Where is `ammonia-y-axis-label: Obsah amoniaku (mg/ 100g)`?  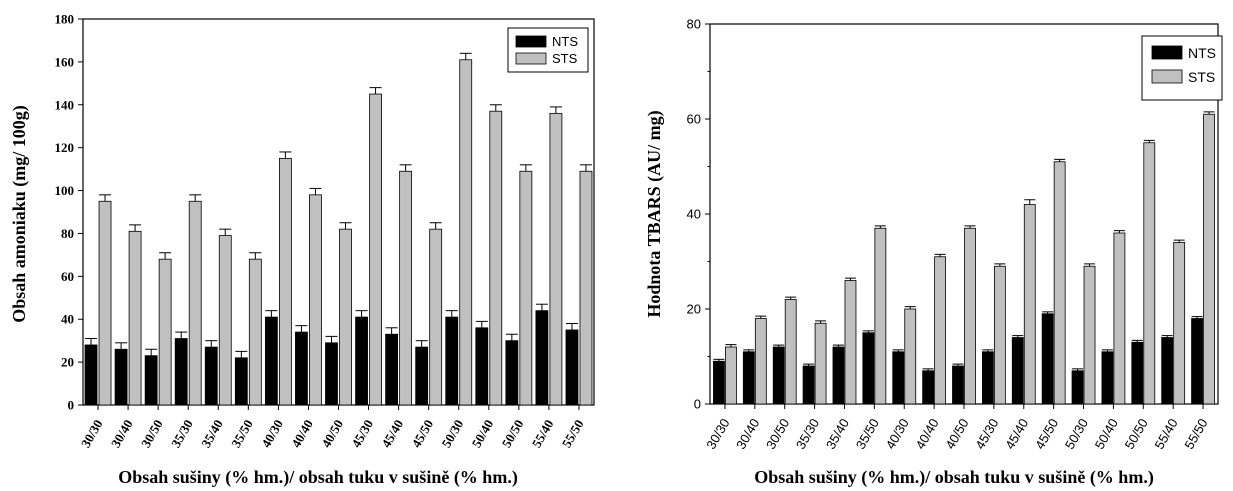 ammonia-y-axis-label: Obsah amoniaku (mg/ 100g) is located at coordinates (19, 214).